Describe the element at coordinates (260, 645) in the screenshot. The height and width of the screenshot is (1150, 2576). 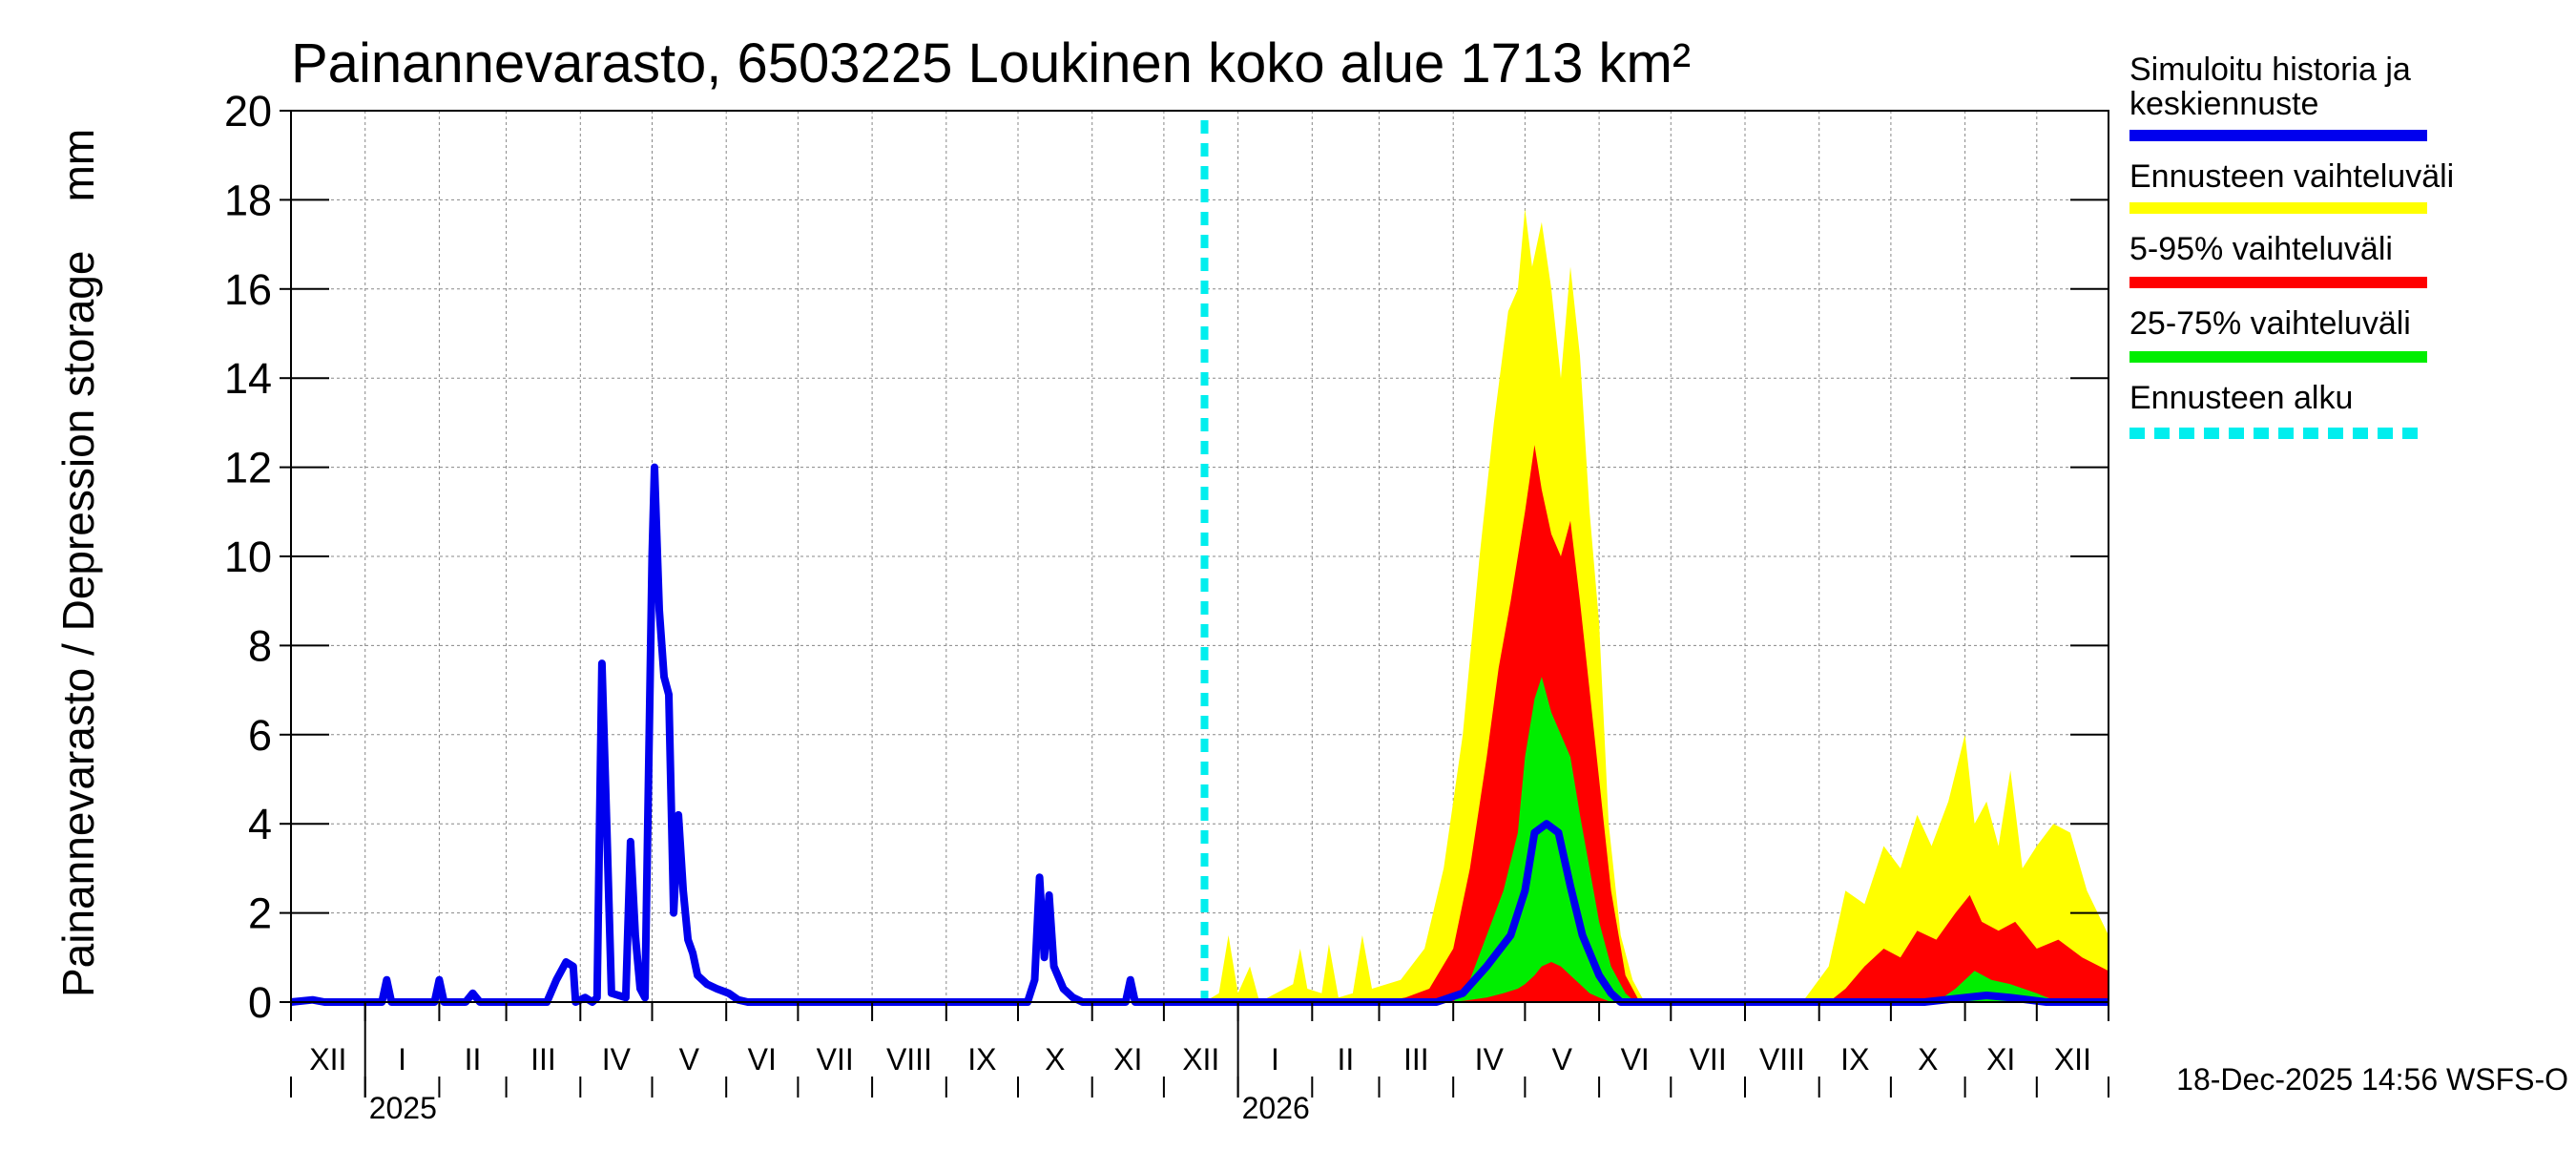
I see `y-tick-label: 8` at that location.